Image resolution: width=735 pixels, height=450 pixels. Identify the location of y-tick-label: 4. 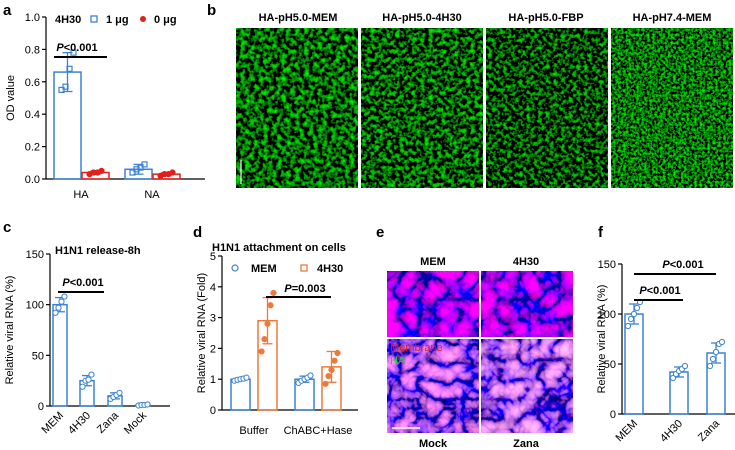
(213, 288).